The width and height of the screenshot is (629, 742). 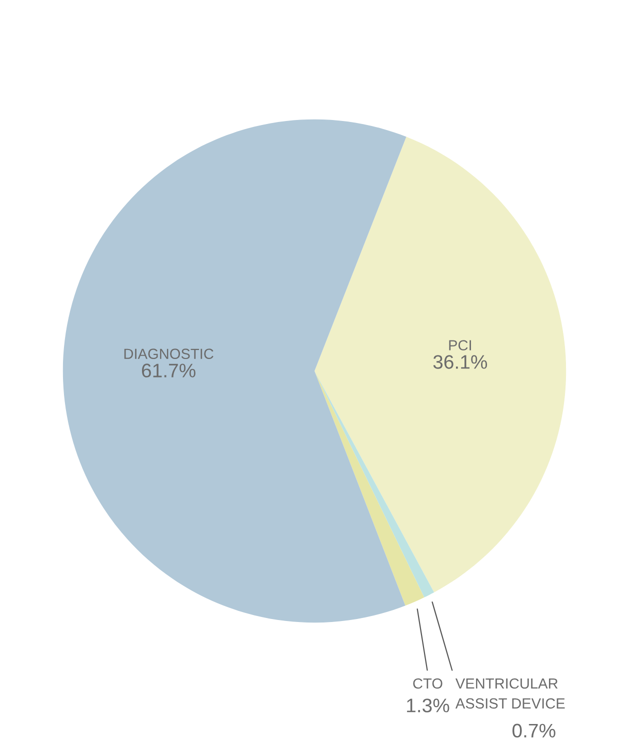 I want to click on data-label: 0.7%, so click(x=534, y=731).